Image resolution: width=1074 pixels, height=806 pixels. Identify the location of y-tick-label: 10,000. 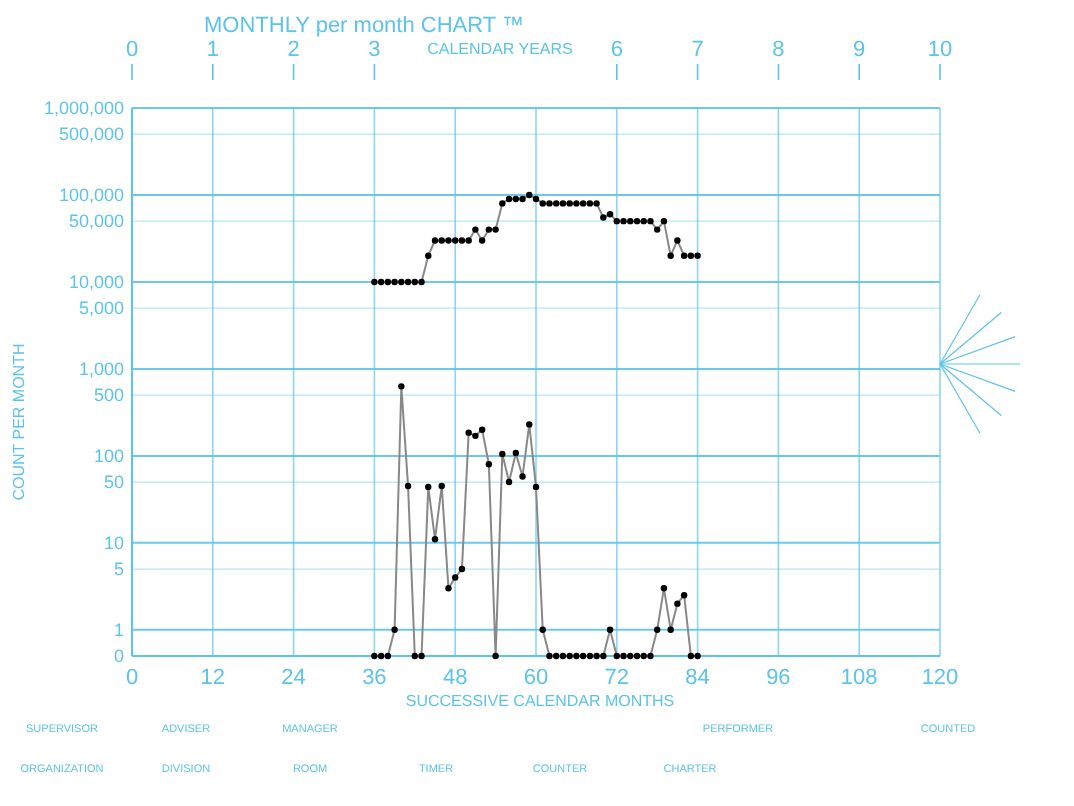
(96, 282).